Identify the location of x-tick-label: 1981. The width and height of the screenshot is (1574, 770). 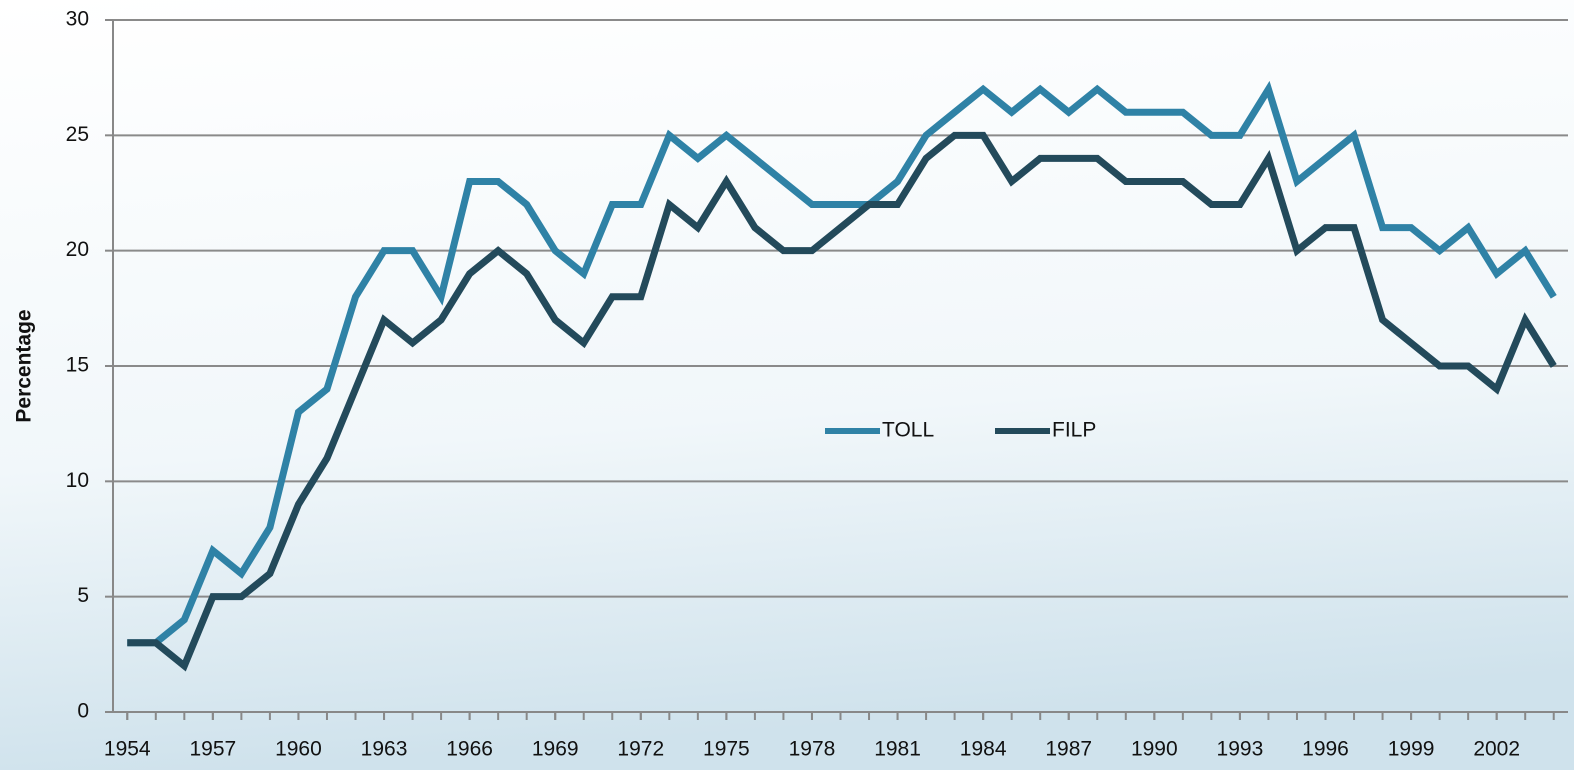
(897, 749).